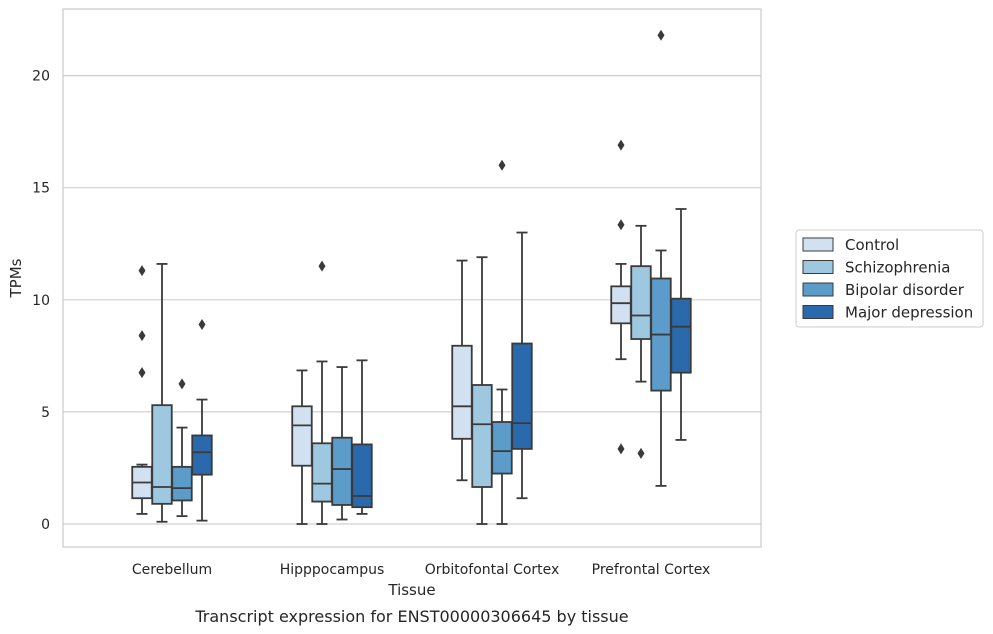 This screenshot has width=993, height=634. Describe the element at coordinates (362, 437) in the screenshot. I see `box-hipppocampus-major-depression` at that location.